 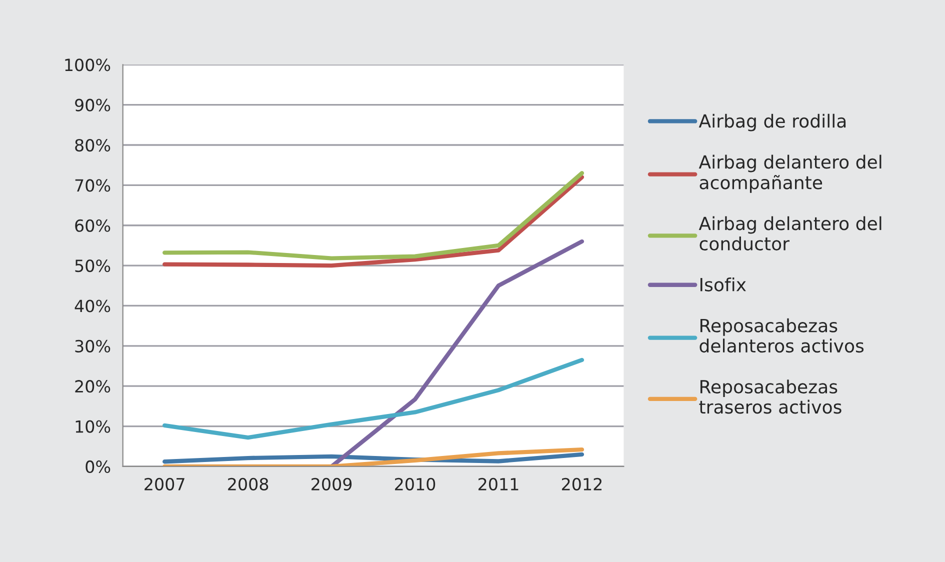 I want to click on y-tick-label: 10%, so click(x=93, y=426).